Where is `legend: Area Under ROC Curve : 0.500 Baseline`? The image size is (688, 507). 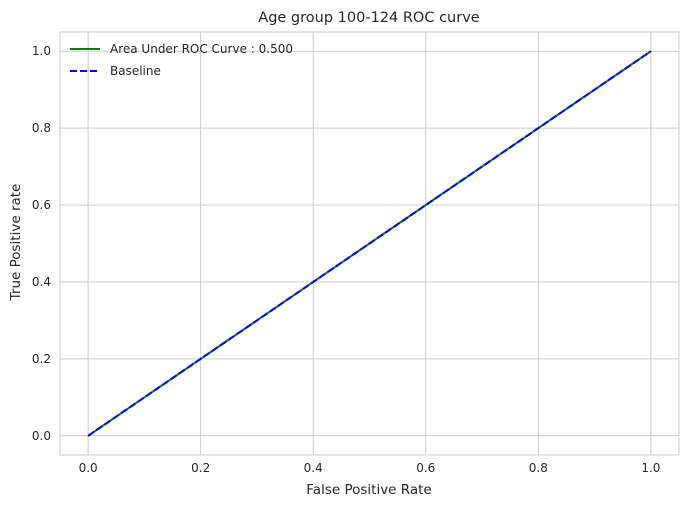
legend: Area Under ROC Curve : 0.500 Baseline is located at coordinates (181, 60).